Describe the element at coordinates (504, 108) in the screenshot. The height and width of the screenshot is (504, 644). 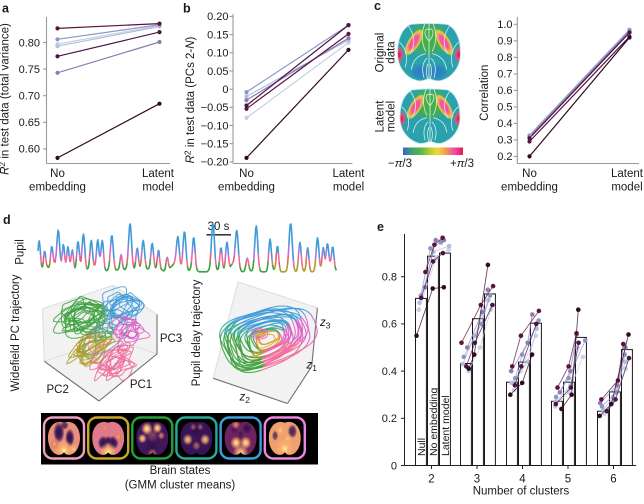
I see `svg-text: 0.5` at that location.